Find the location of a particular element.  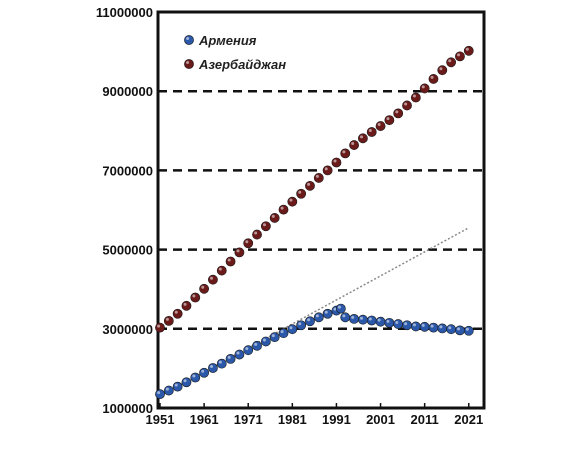

x-tick-label: 1991 is located at coordinates (336, 419).